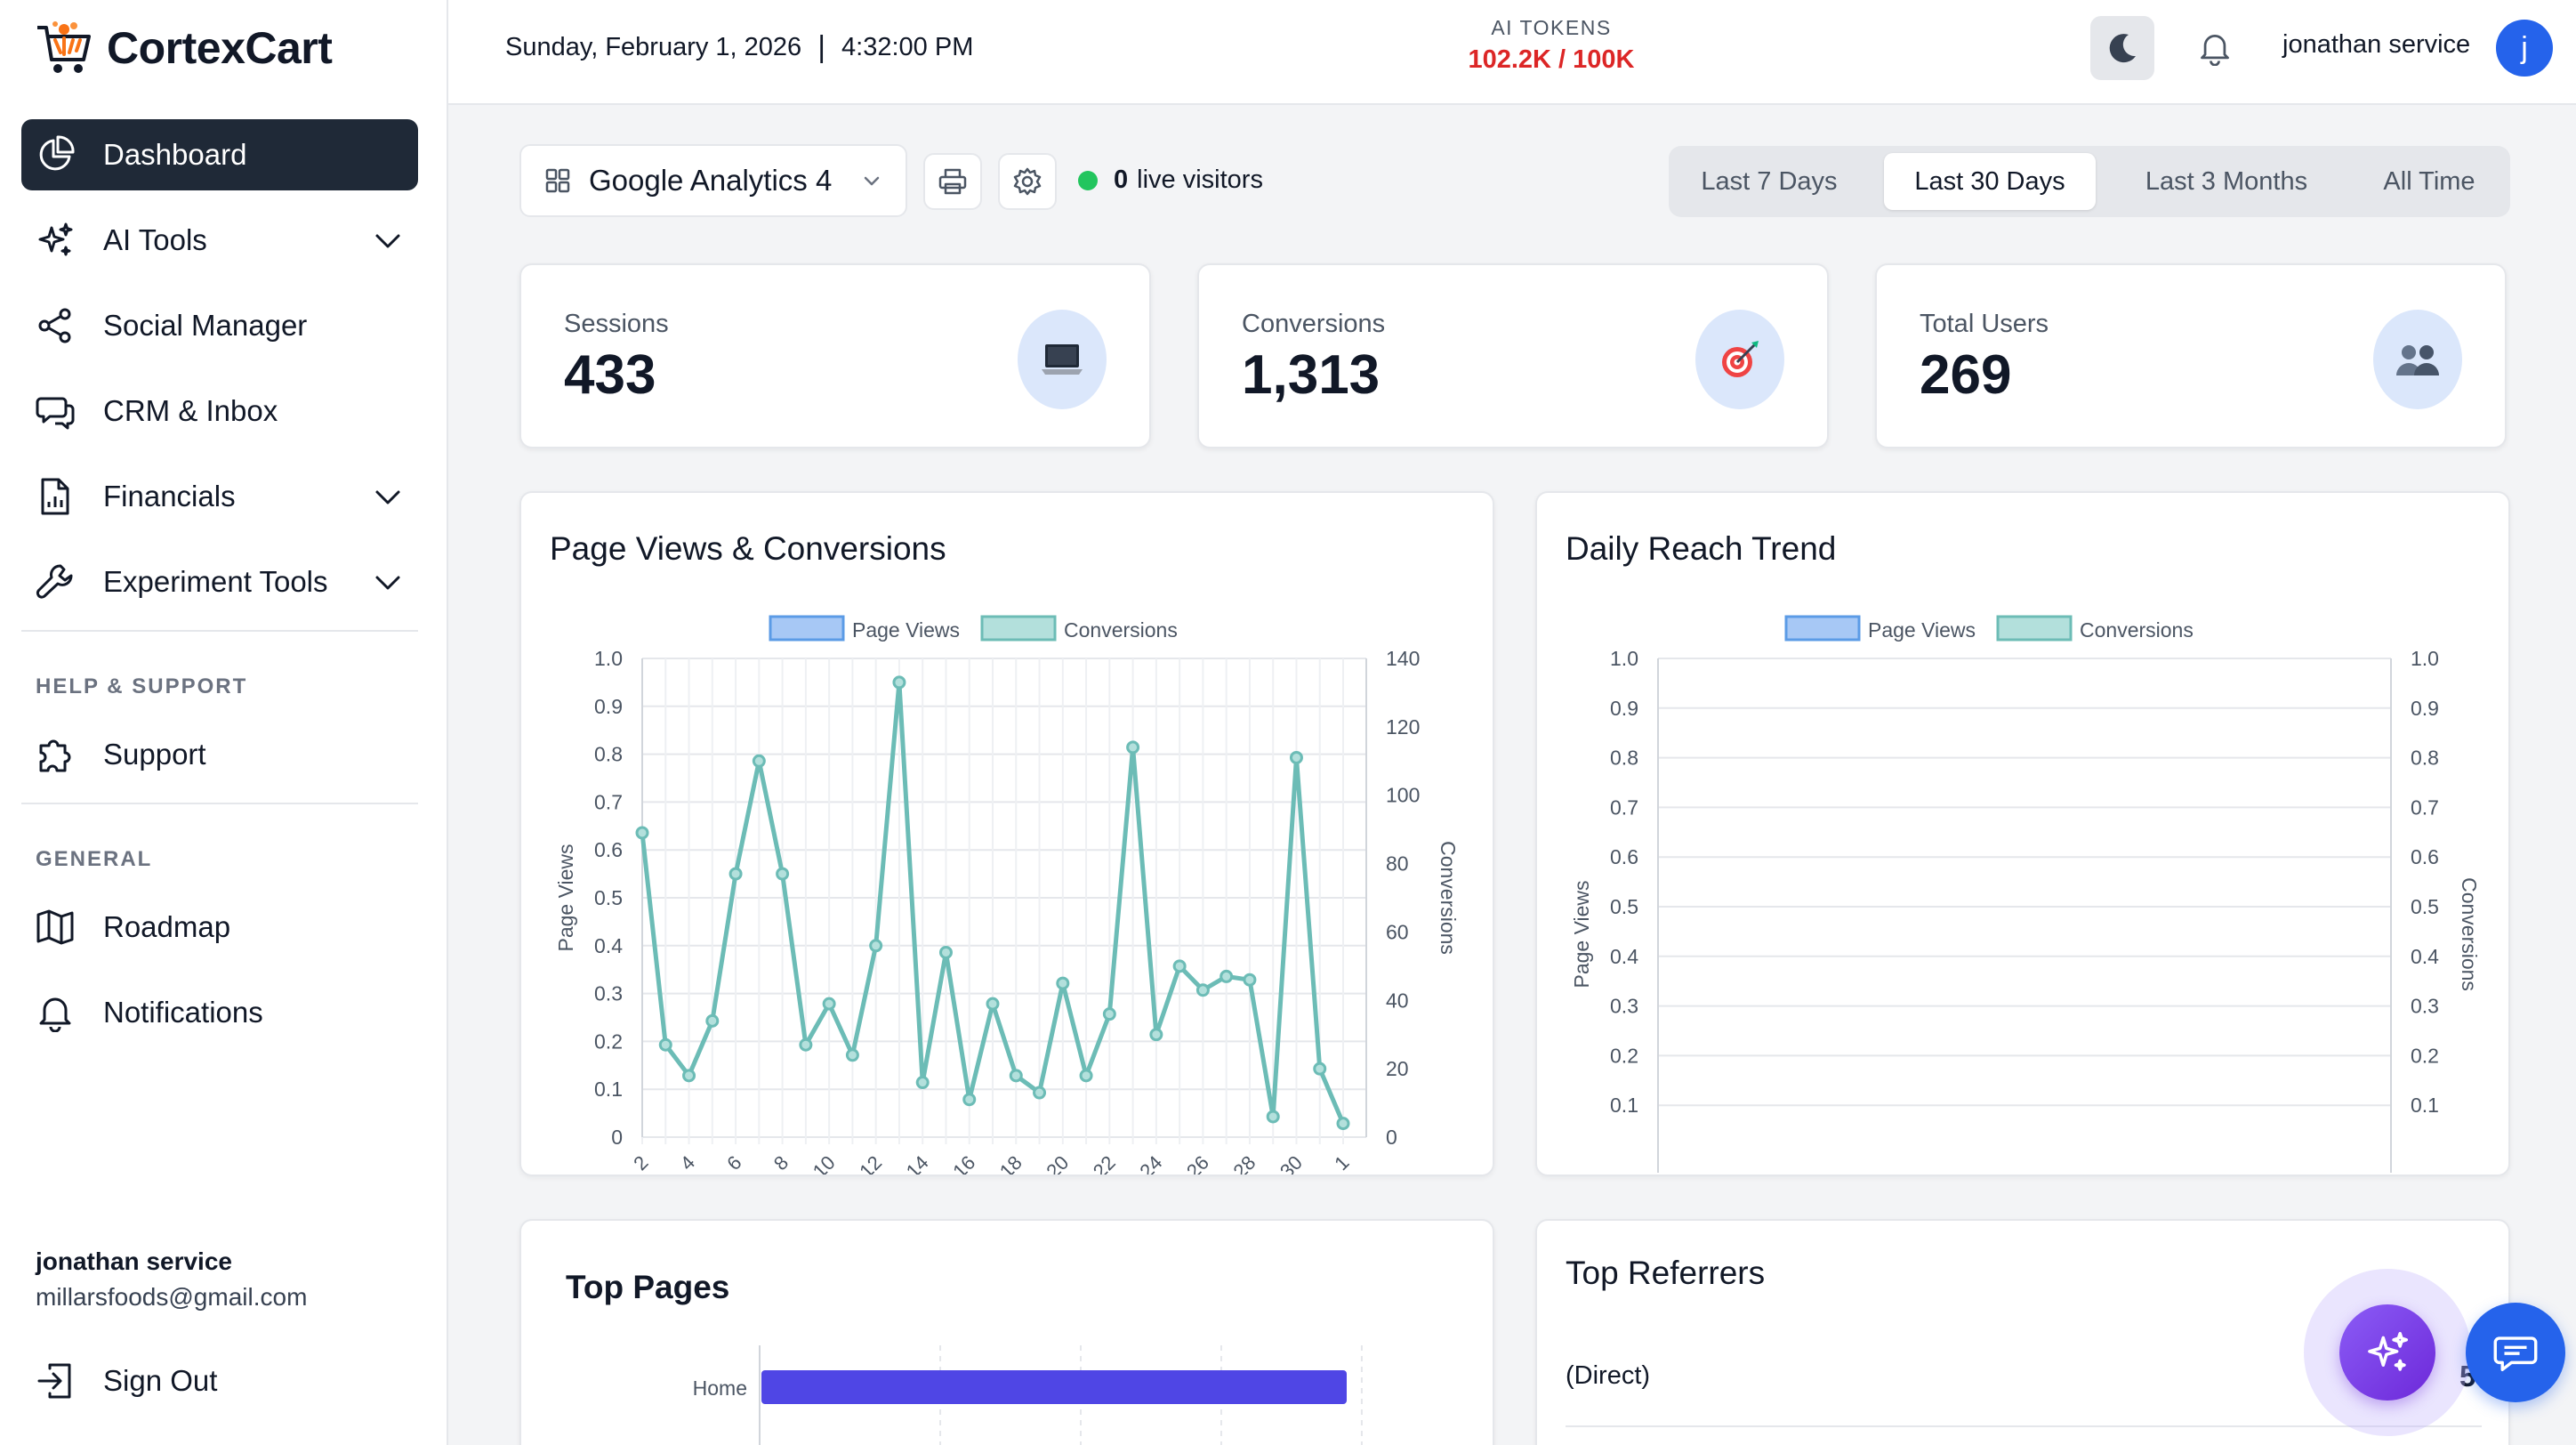  I want to click on stat-value: 269, so click(1966, 375).